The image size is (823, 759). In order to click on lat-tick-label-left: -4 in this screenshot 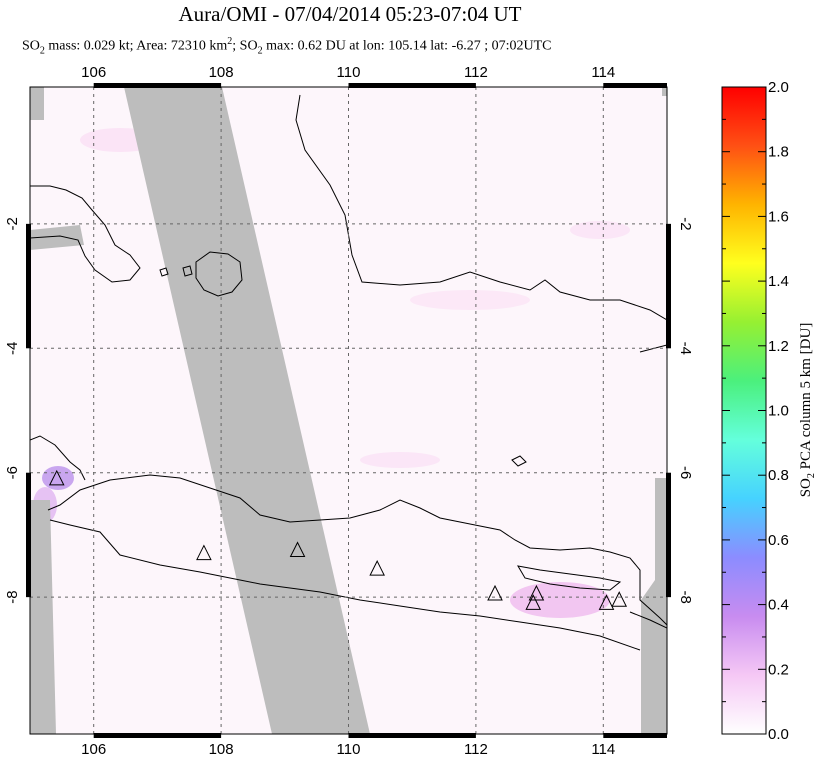, I will do `click(12, 348)`.